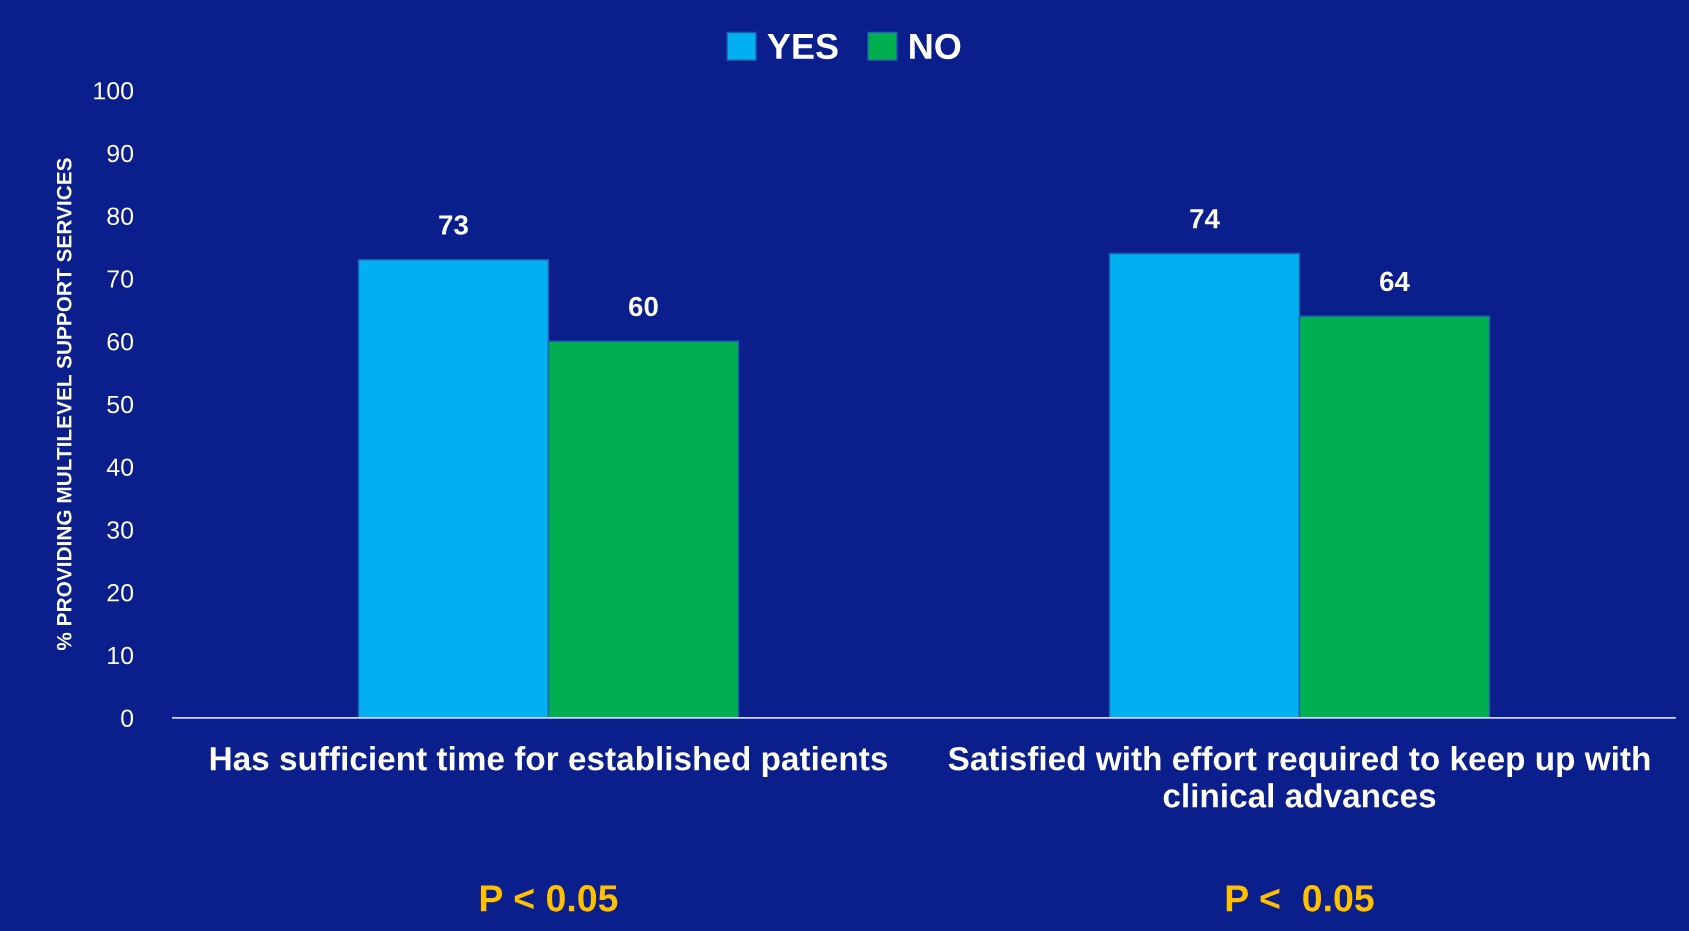 The height and width of the screenshot is (931, 1689). What do you see at coordinates (1299, 777) in the screenshot?
I see `x-tick-label: Satisfied with effort required to keep up with clinical advances` at bounding box center [1299, 777].